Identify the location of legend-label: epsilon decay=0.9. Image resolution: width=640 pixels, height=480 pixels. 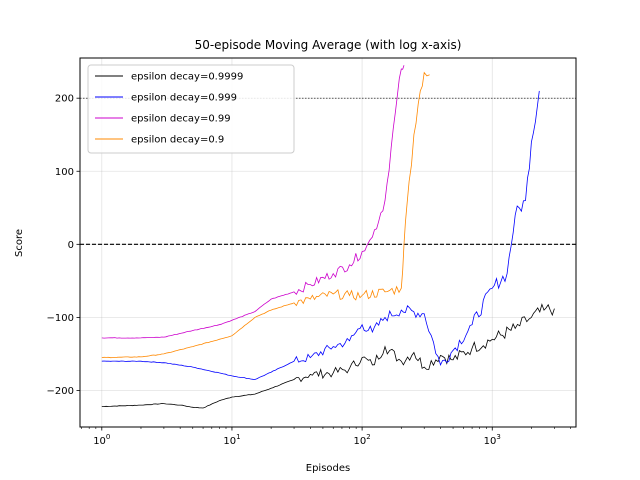
(177, 140).